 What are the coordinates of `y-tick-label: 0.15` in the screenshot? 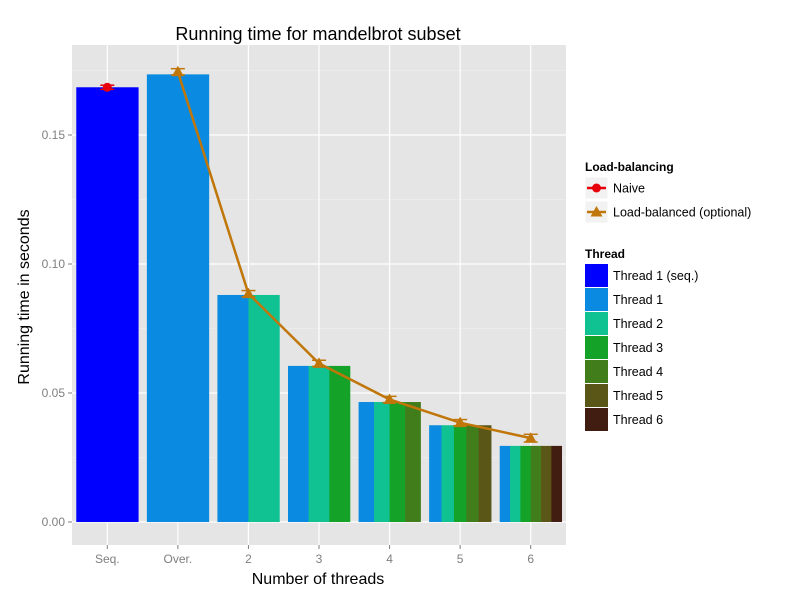 It's located at (54, 135).